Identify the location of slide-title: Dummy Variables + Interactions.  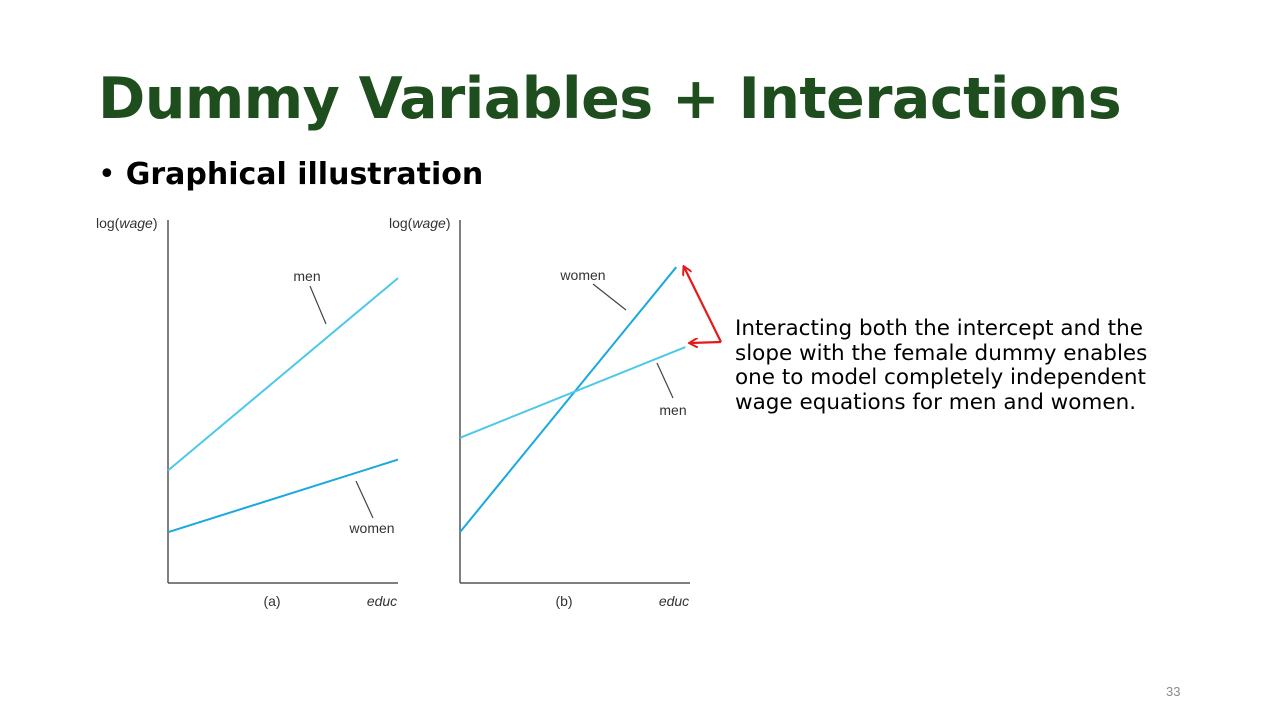
(610, 99).